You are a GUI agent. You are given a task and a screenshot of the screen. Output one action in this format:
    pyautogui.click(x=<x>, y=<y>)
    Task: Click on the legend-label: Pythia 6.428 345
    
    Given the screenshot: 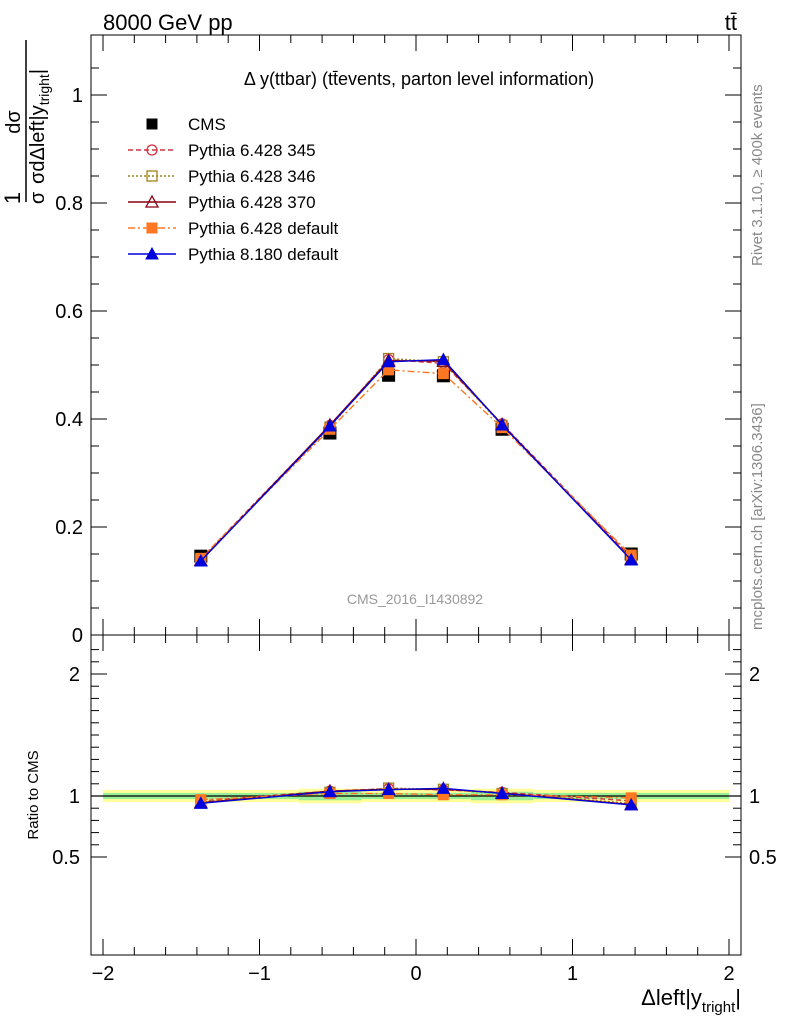 What is the action you would take?
    pyautogui.click(x=252, y=150)
    